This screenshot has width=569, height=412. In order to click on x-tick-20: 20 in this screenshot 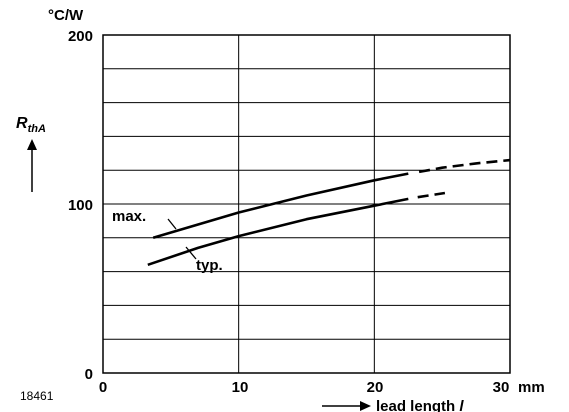, I will do `click(375, 387)`.